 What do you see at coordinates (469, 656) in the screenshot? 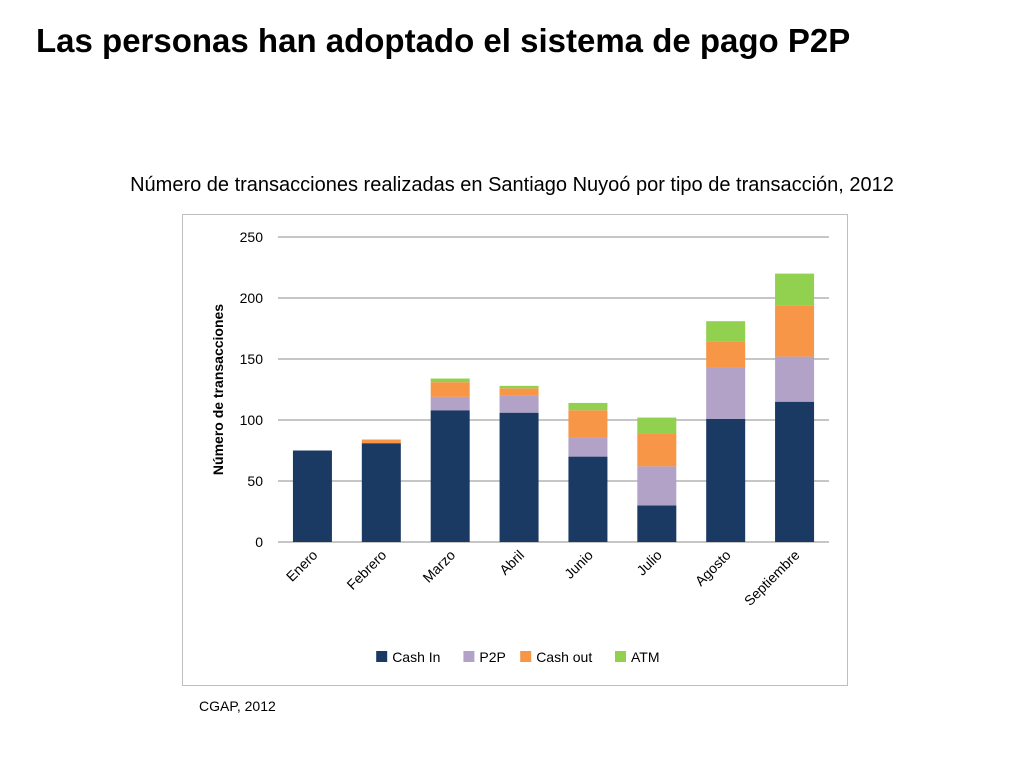
I see `legend-swatch-p2p` at bounding box center [469, 656].